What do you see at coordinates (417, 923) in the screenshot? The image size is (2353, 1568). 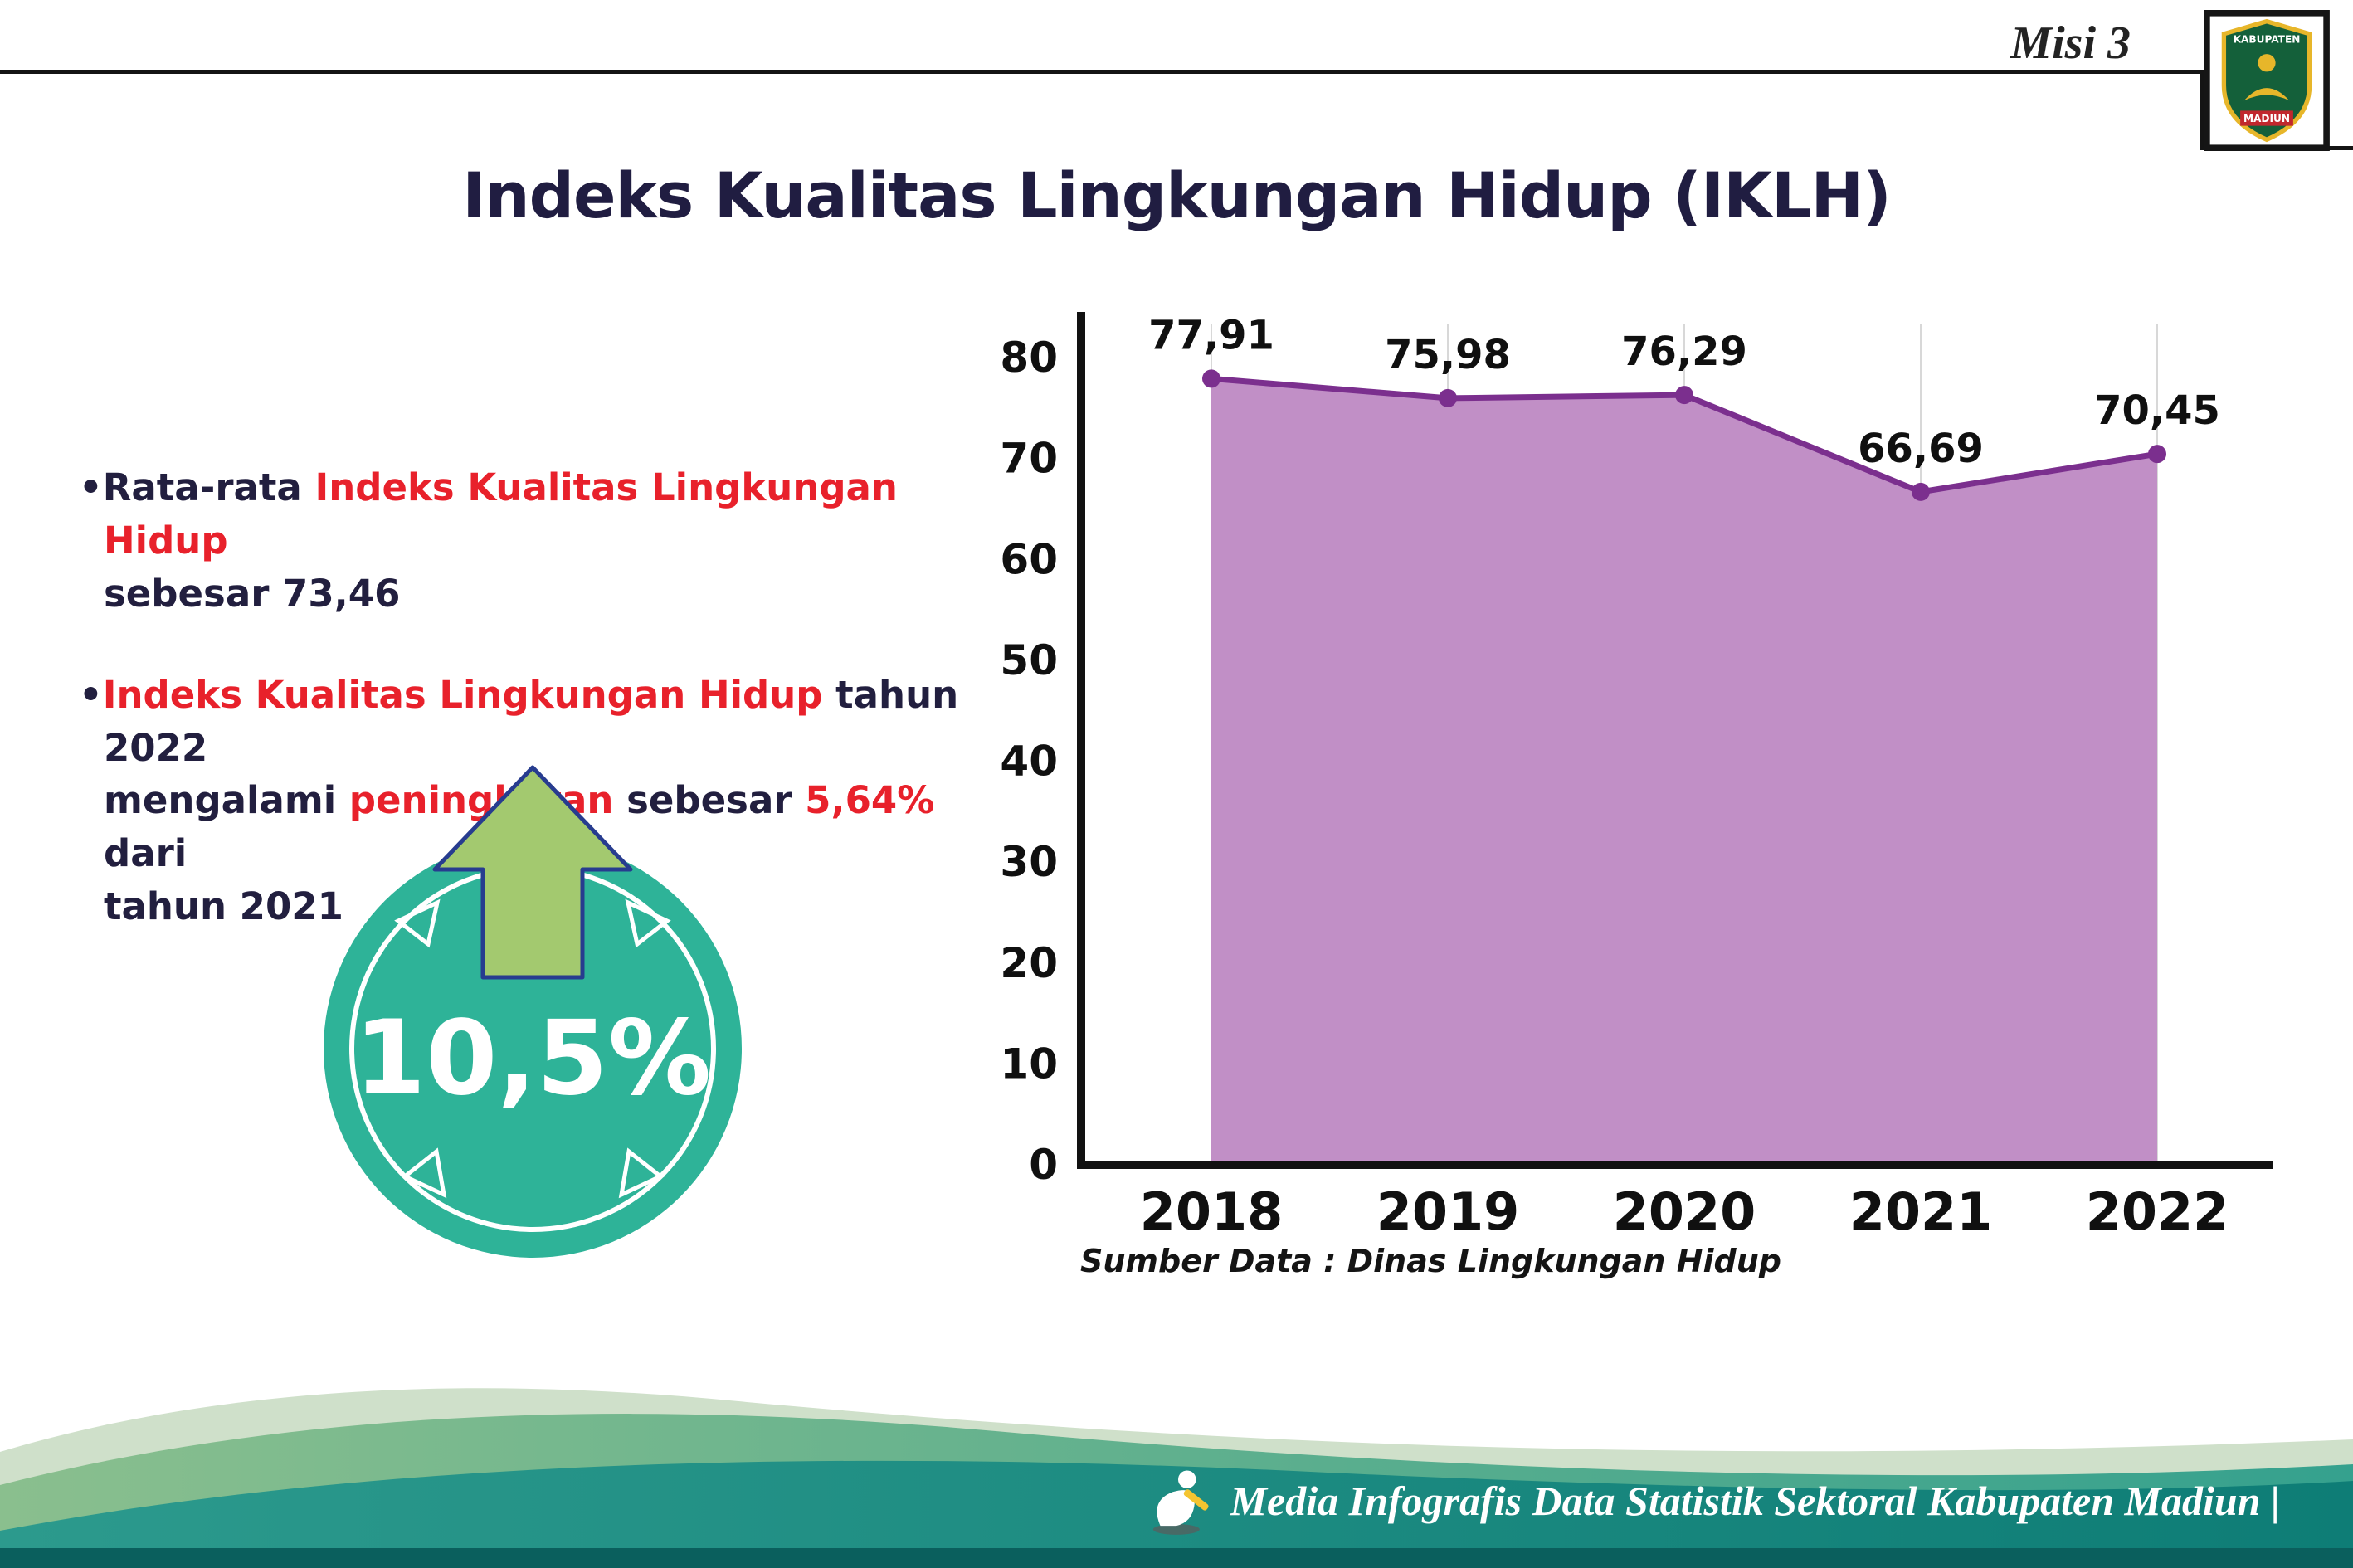 I see `badge-triangle-top-left` at bounding box center [417, 923].